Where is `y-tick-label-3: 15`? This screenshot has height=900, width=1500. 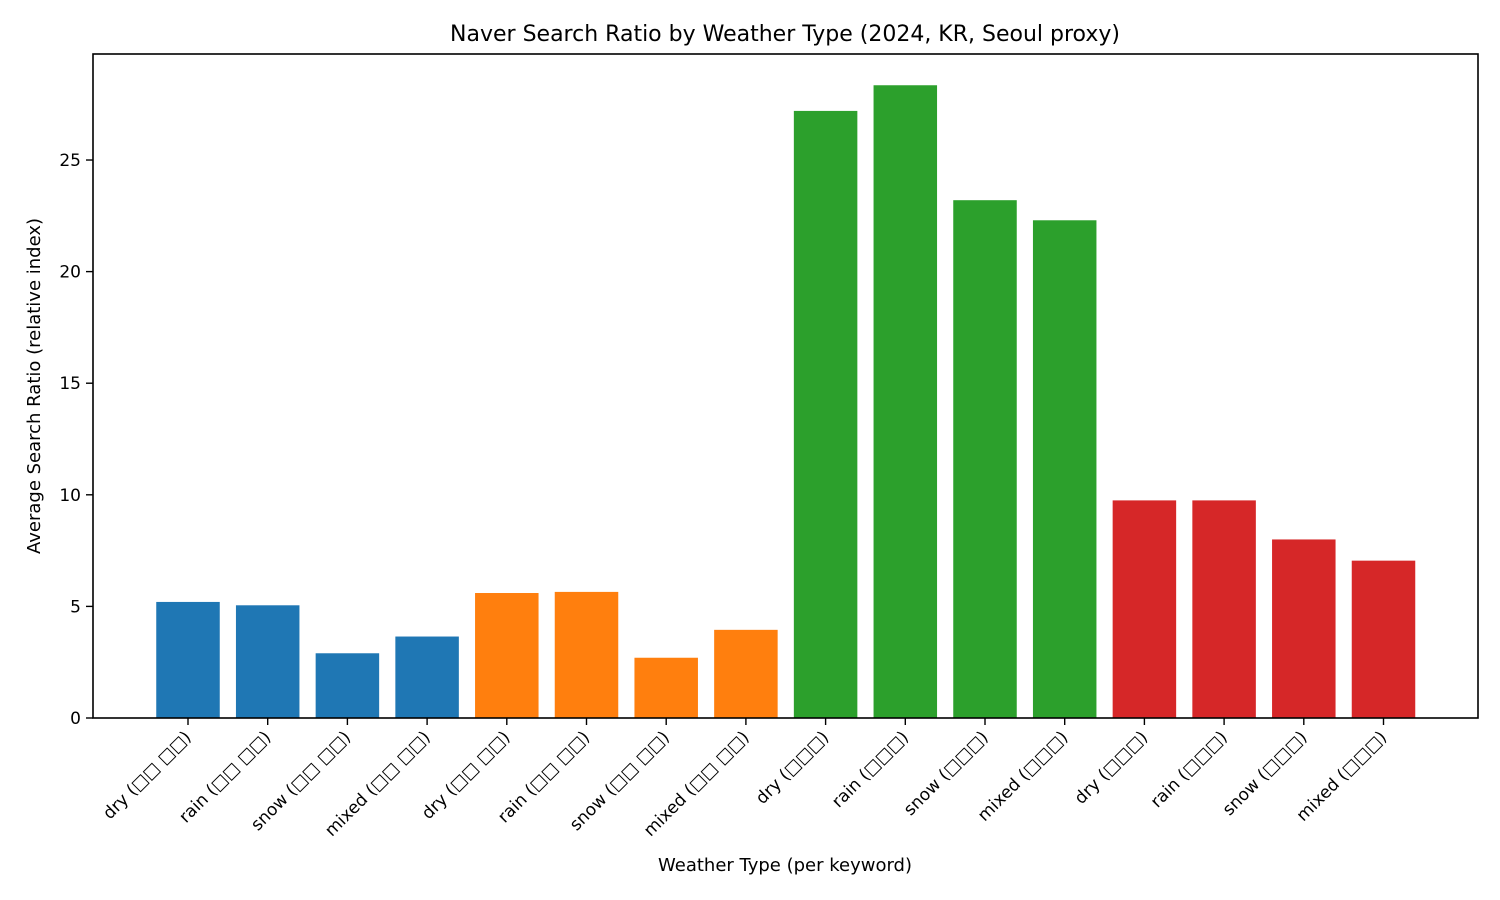 y-tick-label-3: 15 is located at coordinates (70, 384).